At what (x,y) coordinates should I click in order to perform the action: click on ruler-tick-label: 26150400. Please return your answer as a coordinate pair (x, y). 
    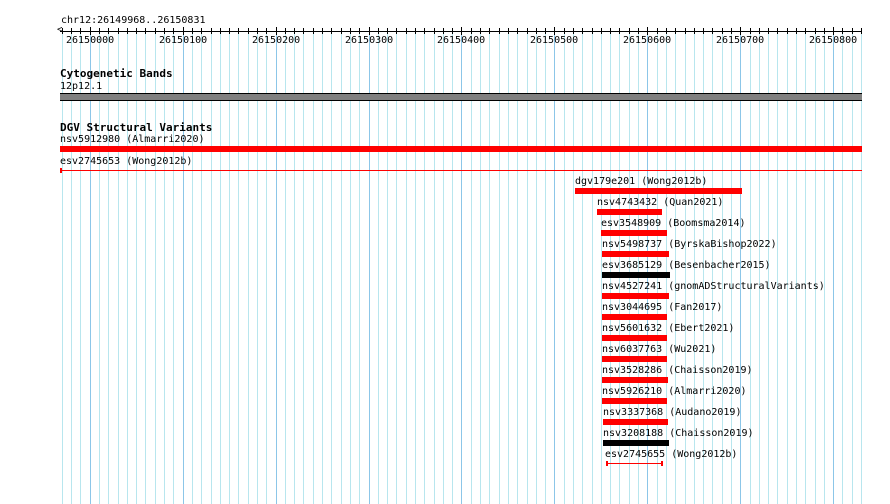
    Looking at the image, I should click on (461, 40).